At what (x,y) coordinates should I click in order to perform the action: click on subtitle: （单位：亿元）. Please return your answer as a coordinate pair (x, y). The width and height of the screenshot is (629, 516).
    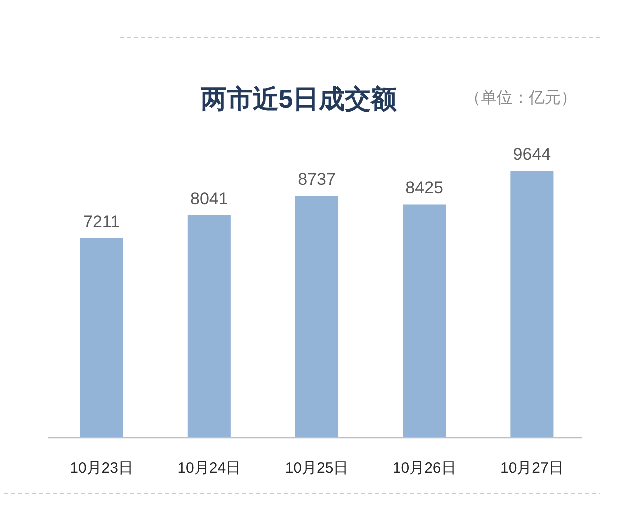
    Looking at the image, I should click on (521, 98).